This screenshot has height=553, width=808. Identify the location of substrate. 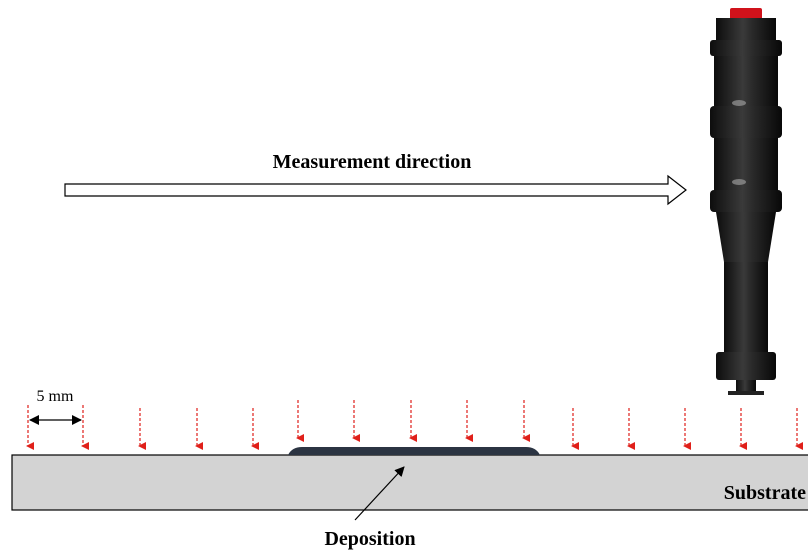
(409, 482).